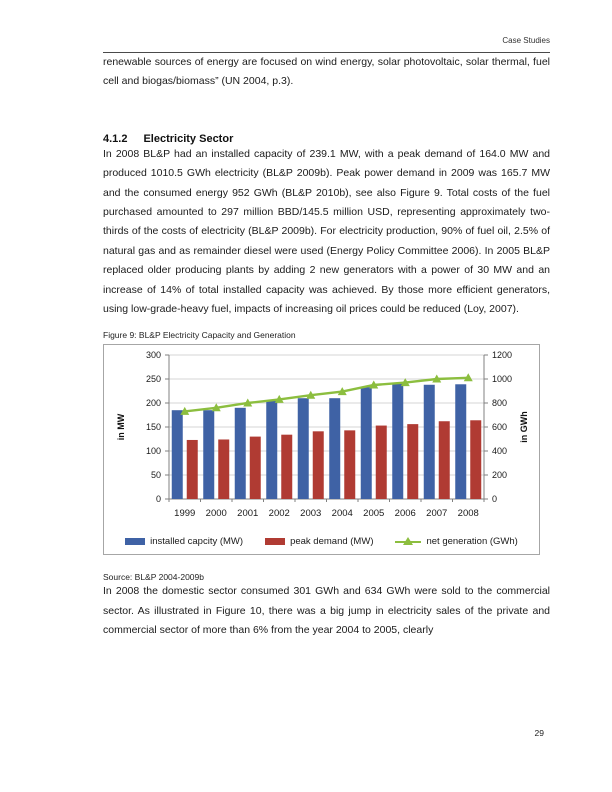 The width and height of the screenshot is (612, 792). What do you see at coordinates (524, 428) in the screenshot?
I see `svg-text: in GWh` at bounding box center [524, 428].